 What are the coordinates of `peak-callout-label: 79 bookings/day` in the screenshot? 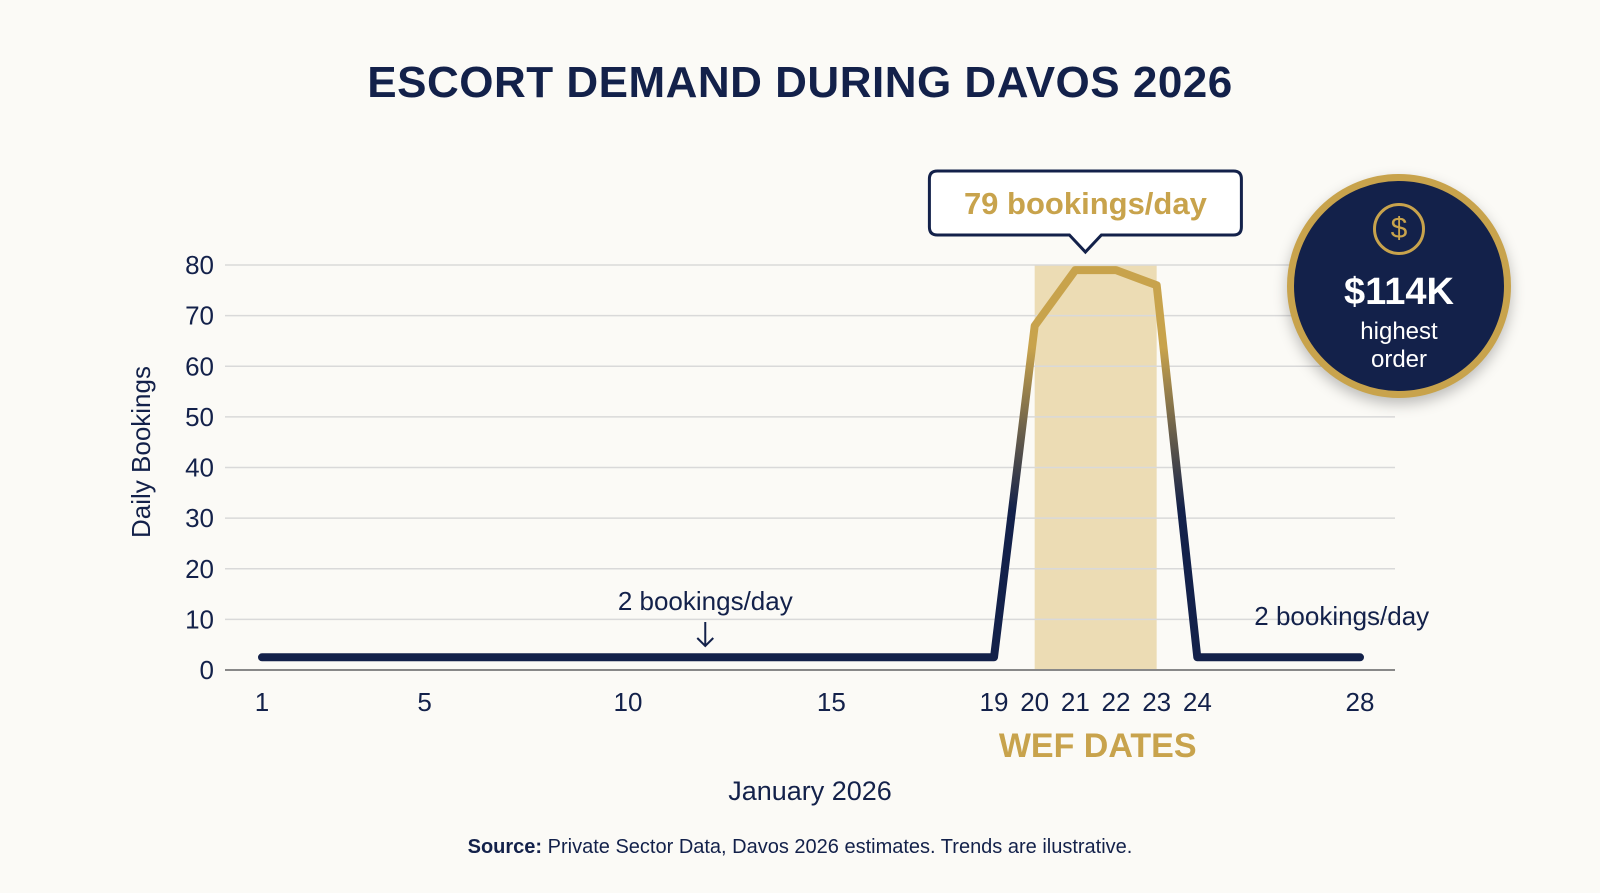 It's located at (1086, 203).